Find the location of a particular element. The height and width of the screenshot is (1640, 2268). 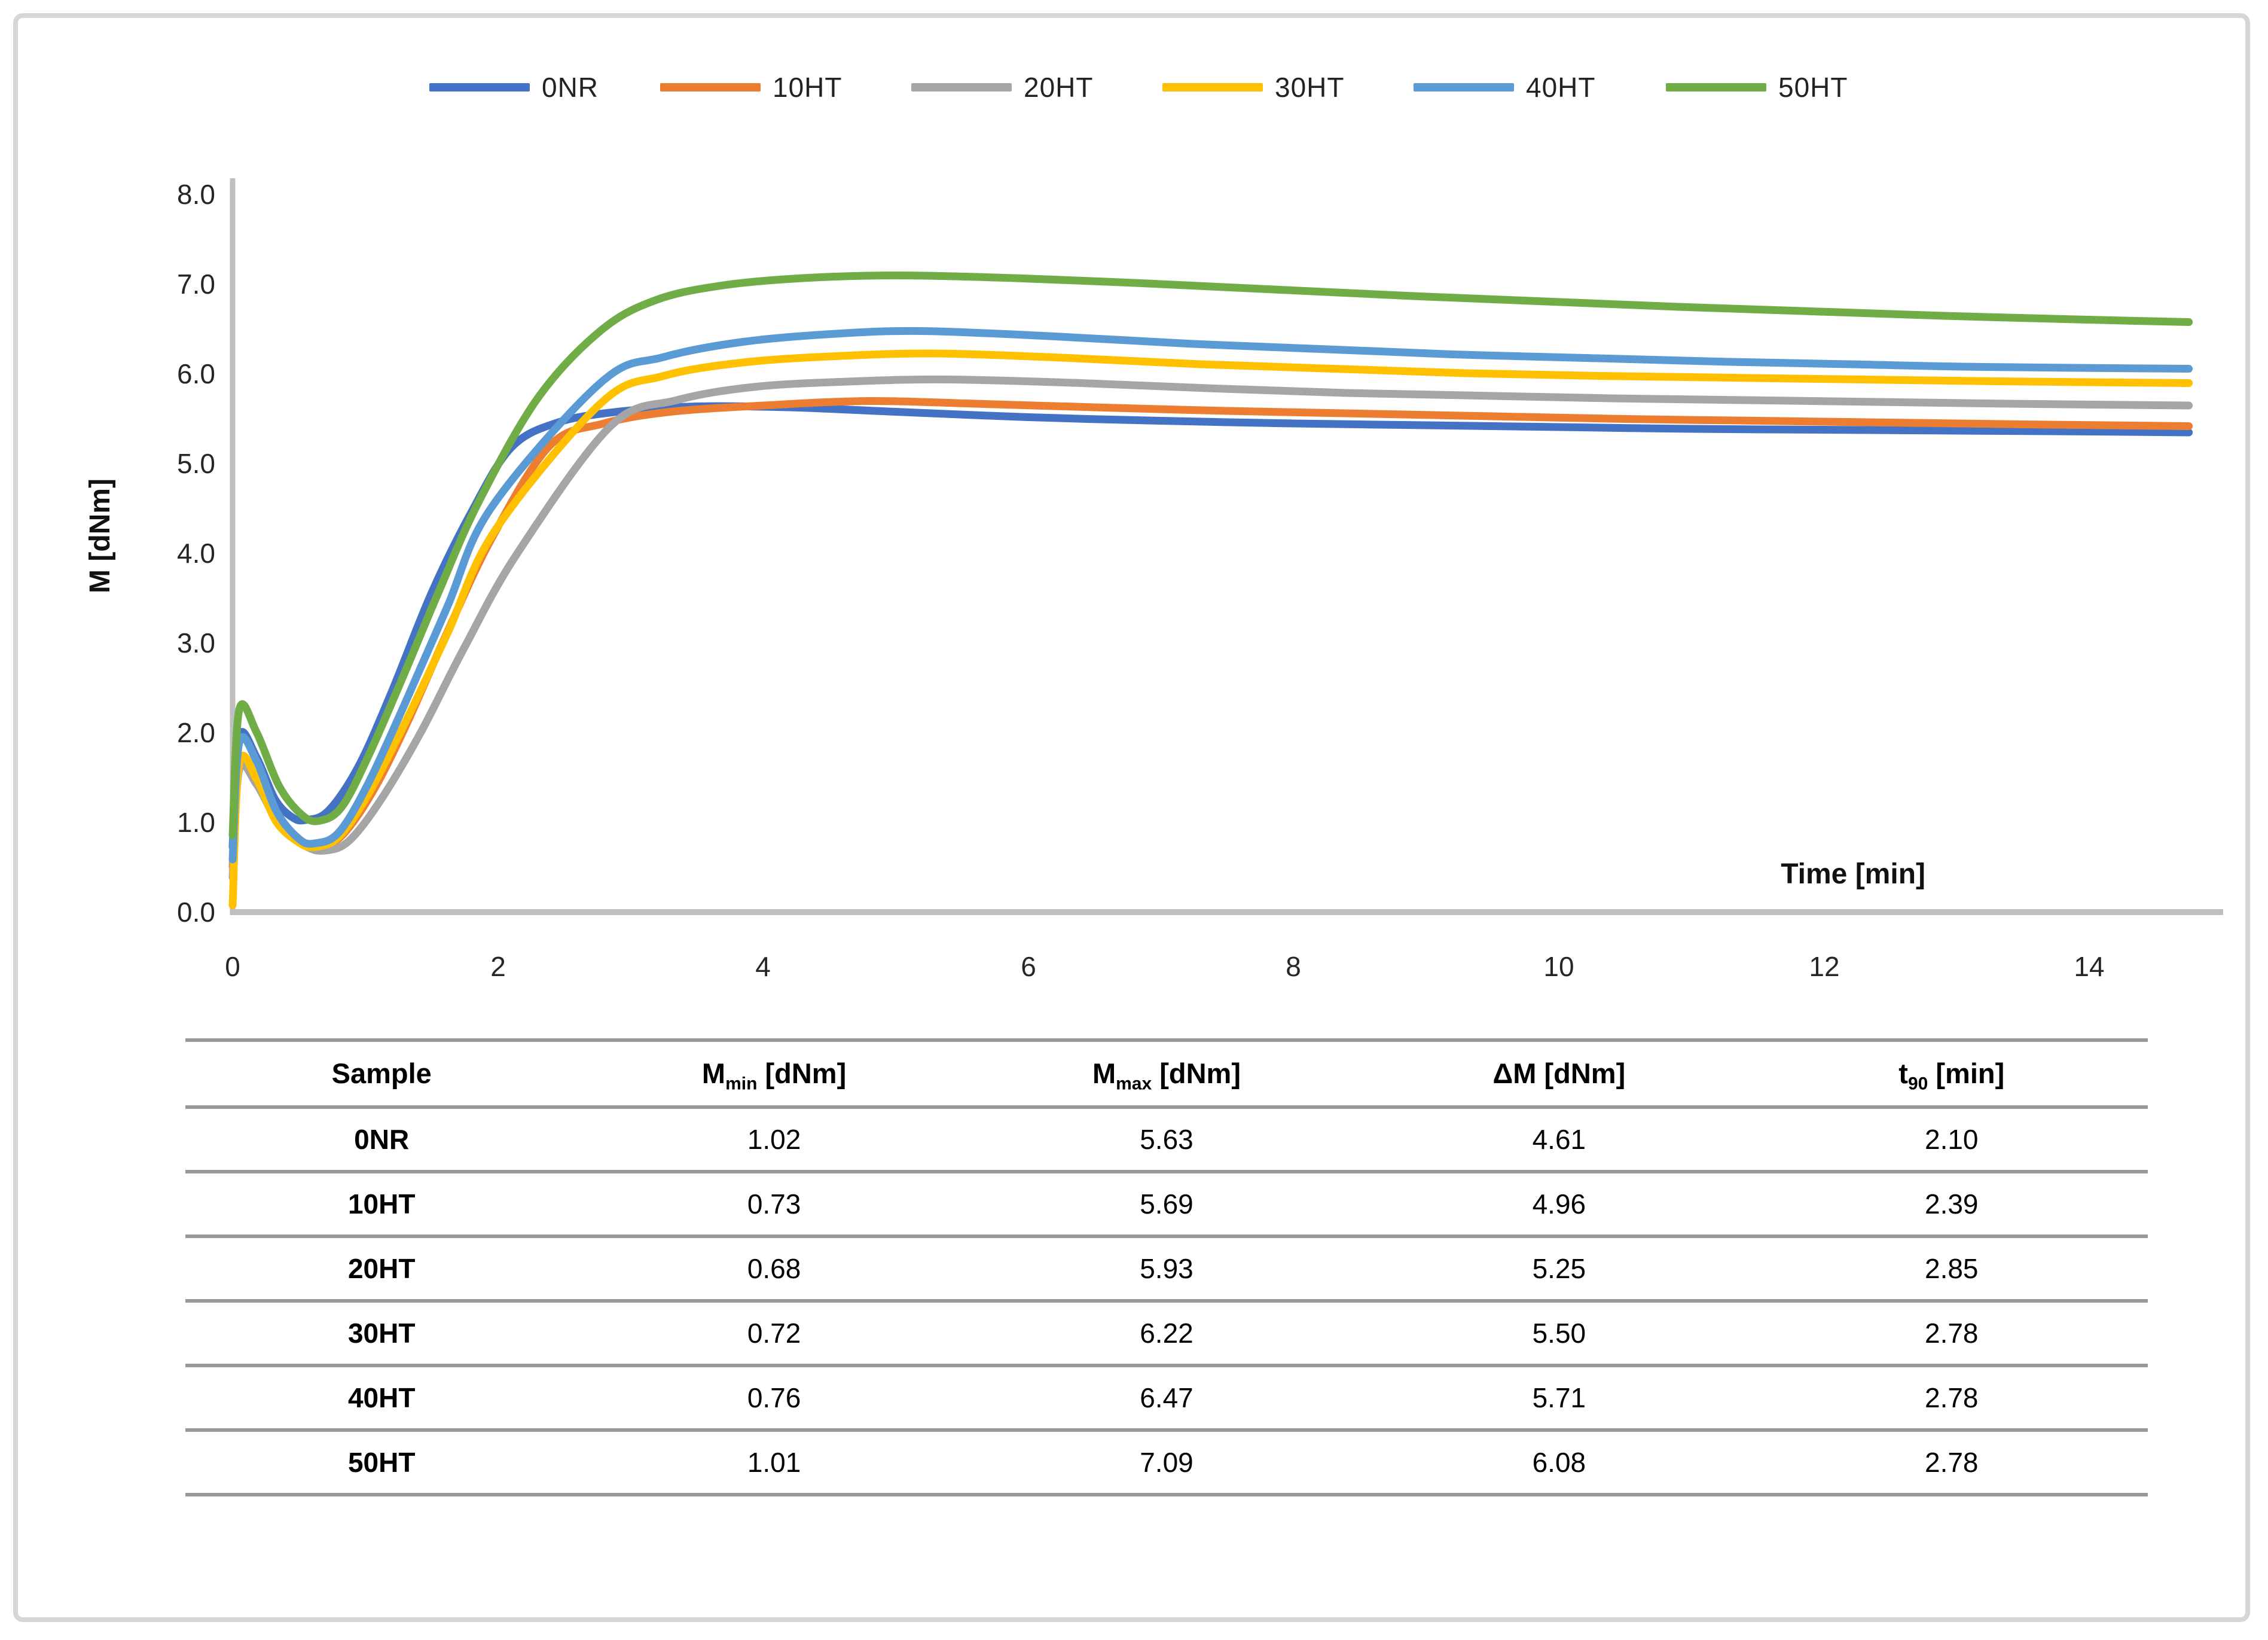

legend-swatch-0nr is located at coordinates (479, 87).